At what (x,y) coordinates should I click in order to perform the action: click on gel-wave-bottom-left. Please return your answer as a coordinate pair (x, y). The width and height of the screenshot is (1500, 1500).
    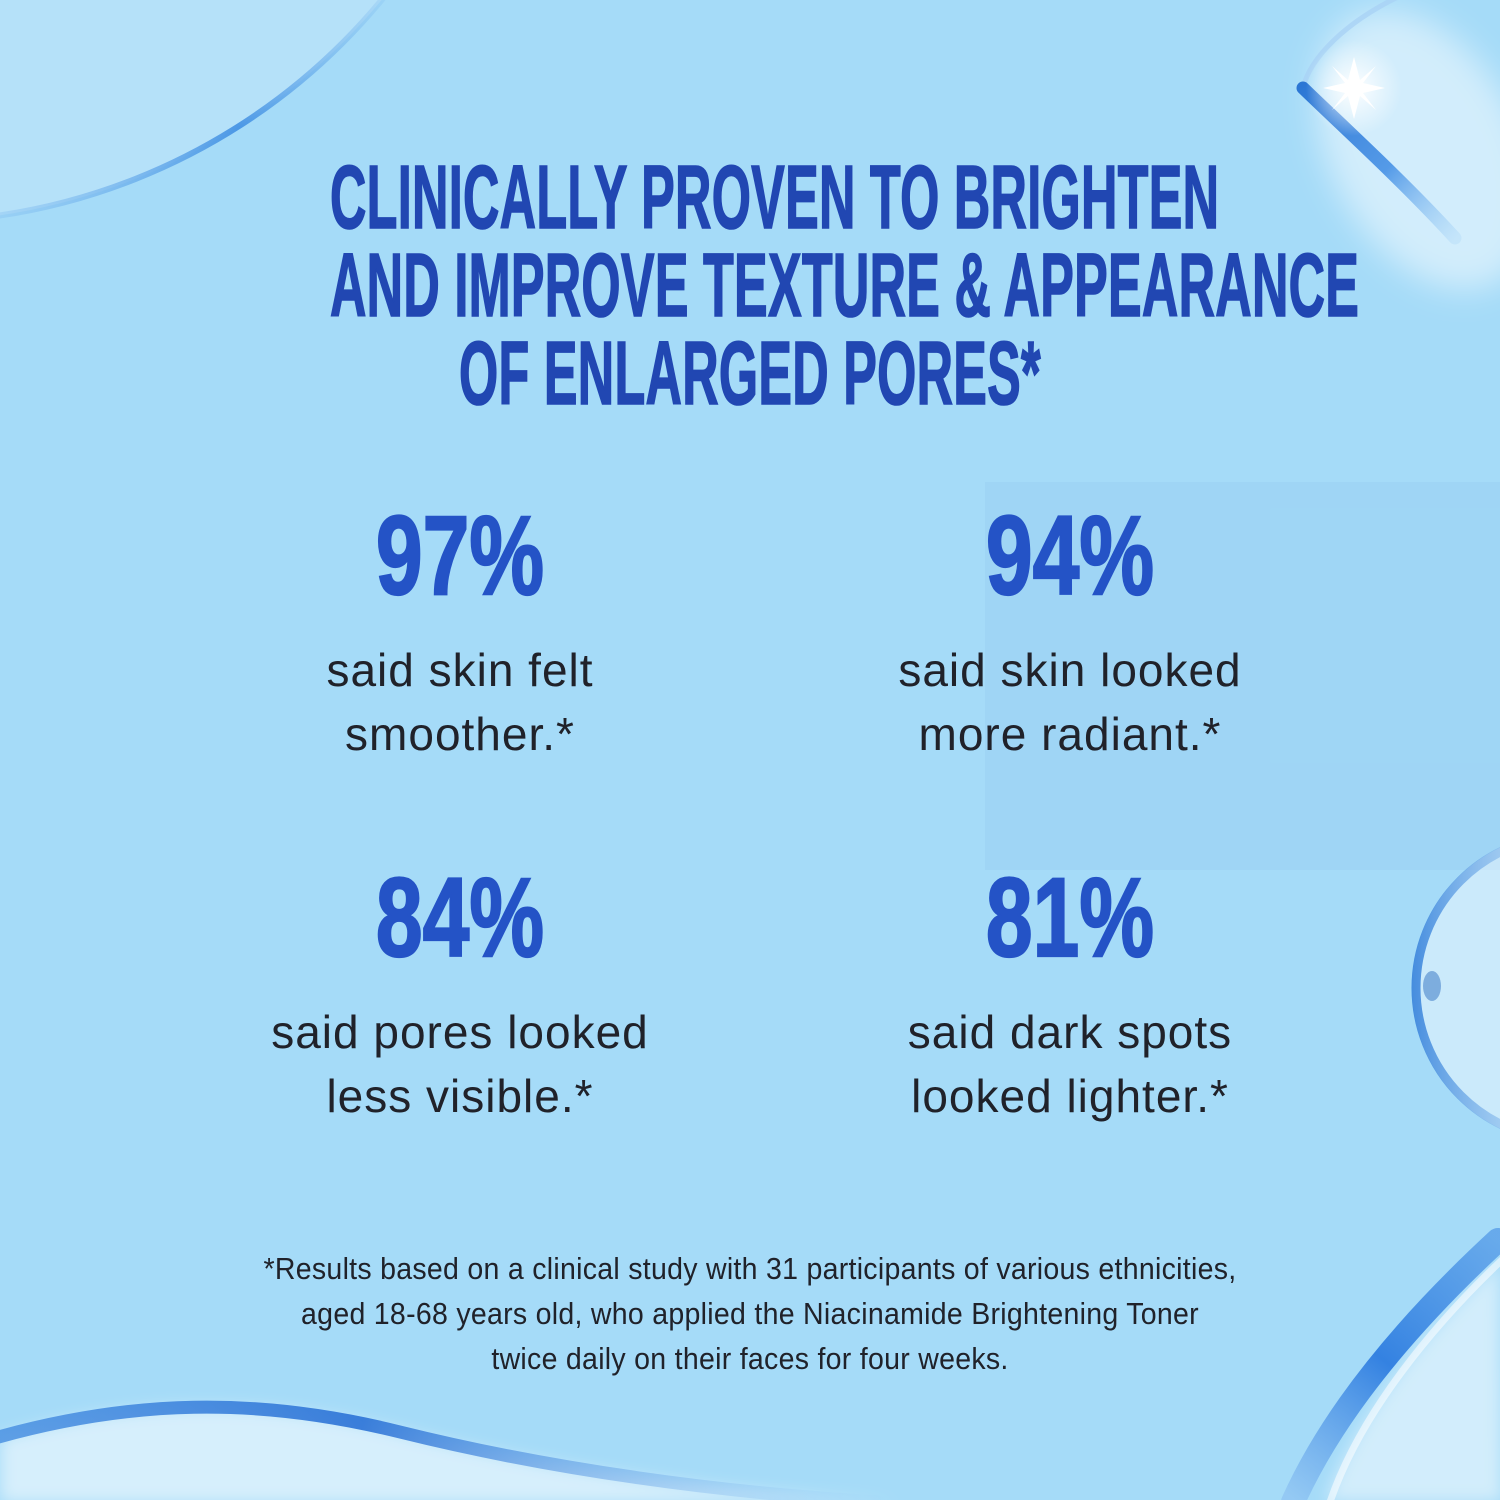
    Looking at the image, I should click on (453, 1450).